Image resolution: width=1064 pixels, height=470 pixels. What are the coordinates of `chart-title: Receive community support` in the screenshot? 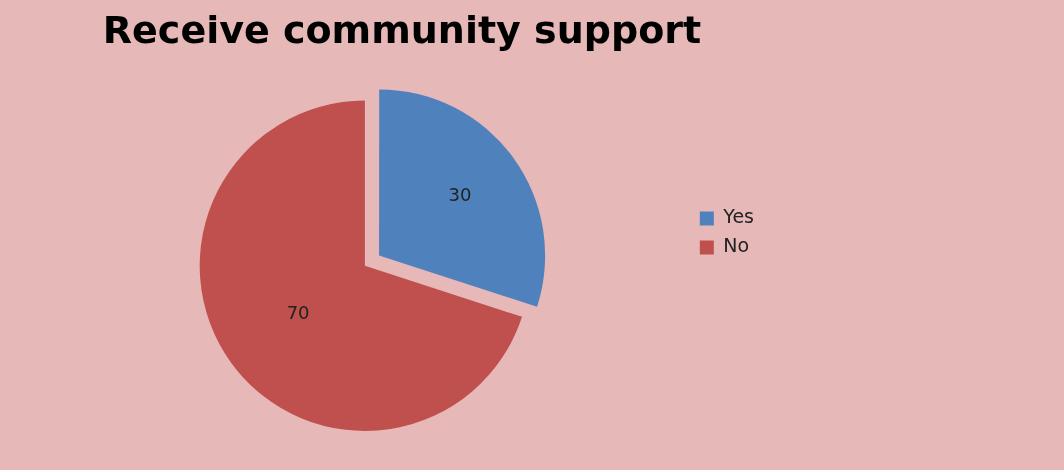 It's located at (402, 29).